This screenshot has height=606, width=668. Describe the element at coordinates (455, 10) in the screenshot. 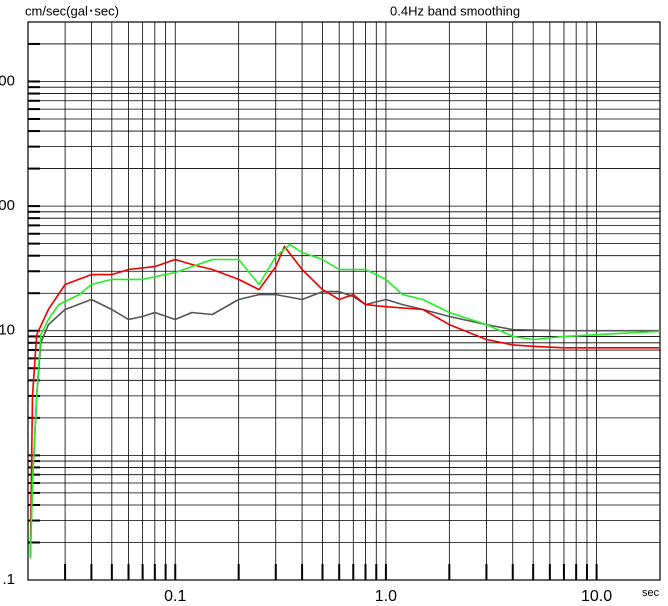

I see `chart-title: 0.4Hz band smoothing` at that location.